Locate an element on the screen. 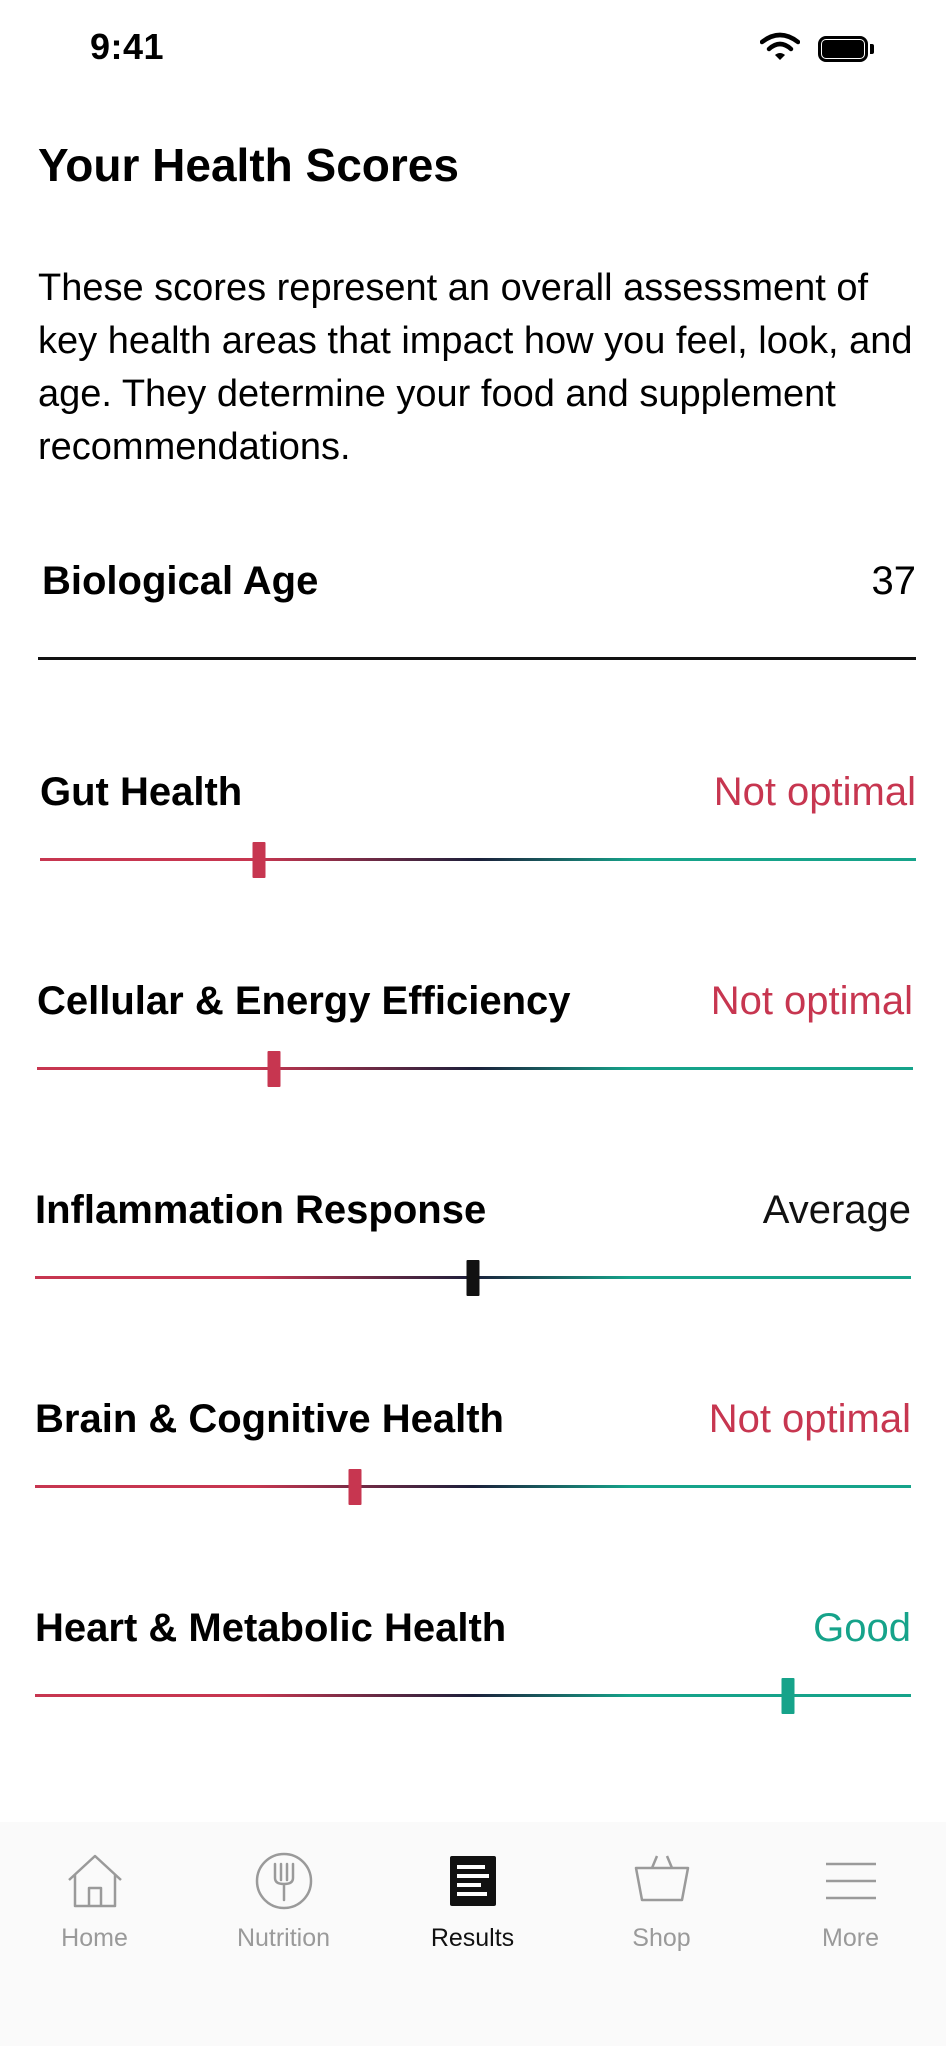  menu-icon is located at coordinates (850, 1881).